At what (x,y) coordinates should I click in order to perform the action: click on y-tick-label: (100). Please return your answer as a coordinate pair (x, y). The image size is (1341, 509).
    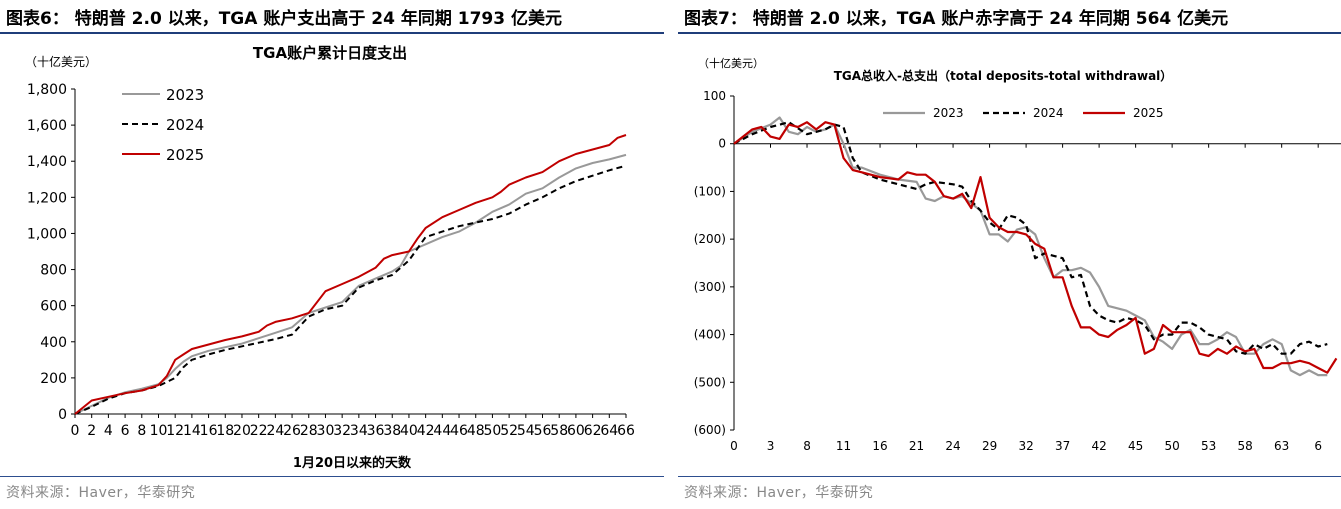
    Looking at the image, I should click on (710, 191).